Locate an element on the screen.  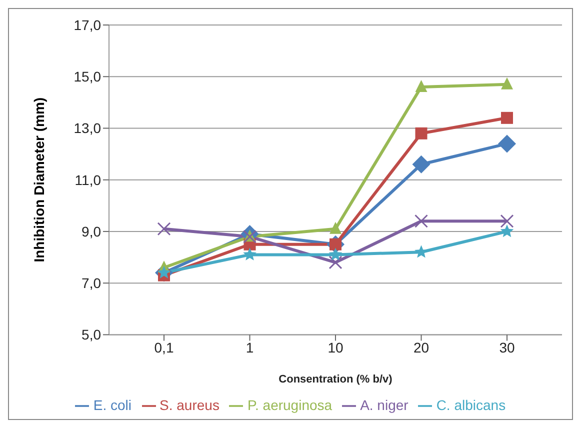
legend-label: S. aureus is located at coordinates (190, 404).